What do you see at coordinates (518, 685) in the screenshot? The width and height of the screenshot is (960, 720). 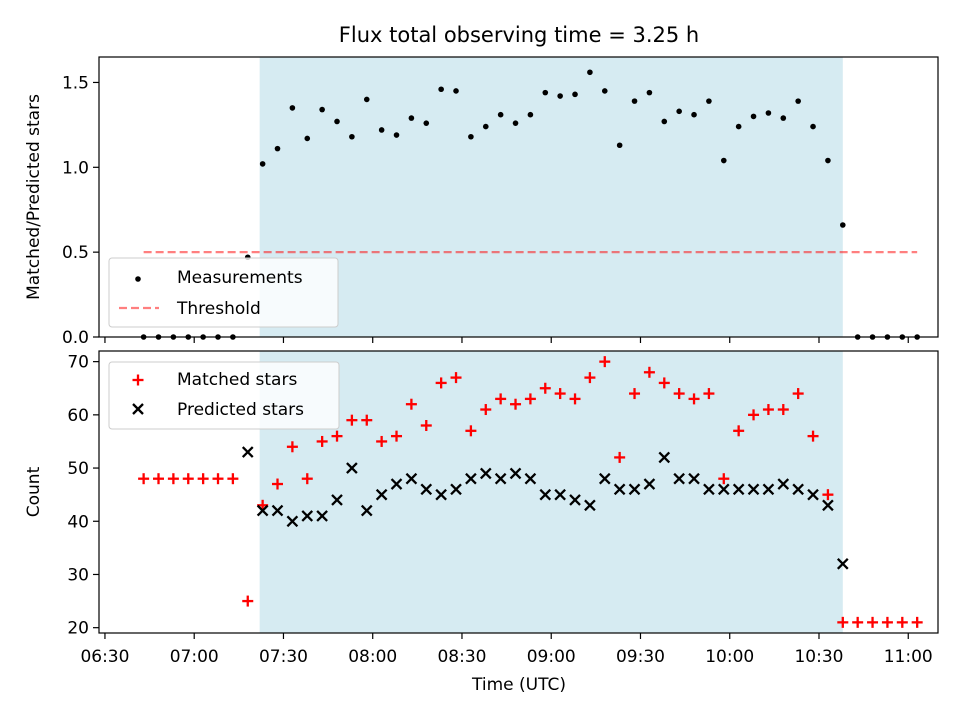 I see `x-axis-label: Time (UTC)` at bounding box center [518, 685].